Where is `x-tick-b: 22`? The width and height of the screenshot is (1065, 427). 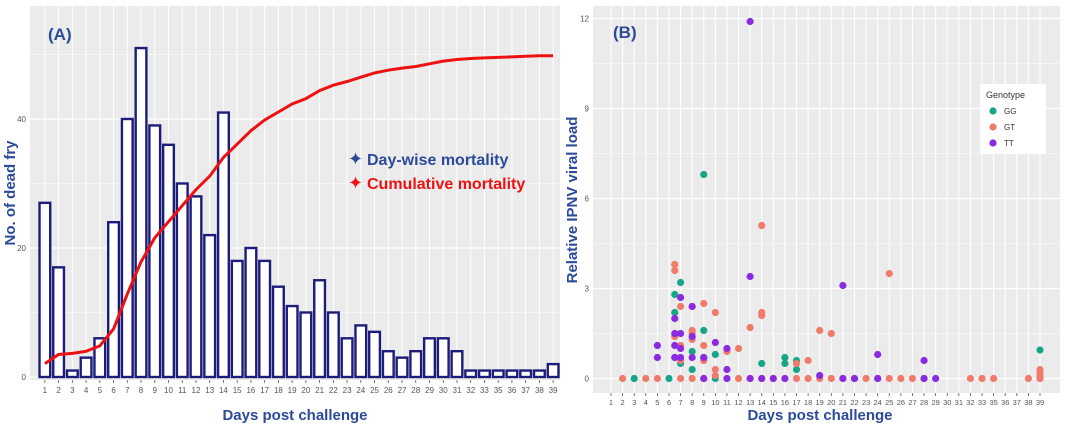 x-tick-b: 22 is located at coordinates (854, 402).